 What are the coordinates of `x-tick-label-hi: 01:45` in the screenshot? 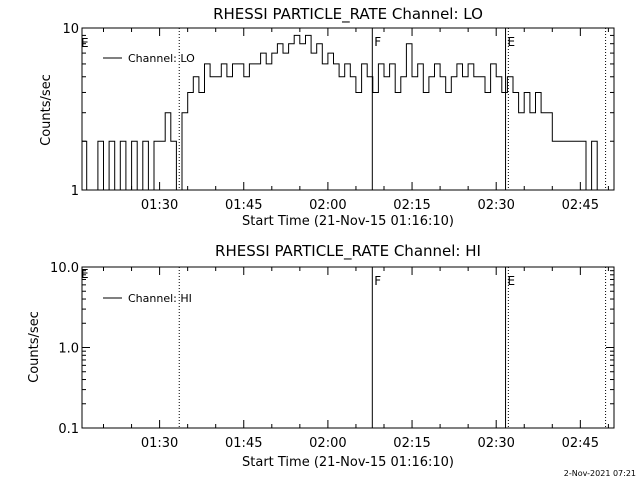 It's located at (243, 443).